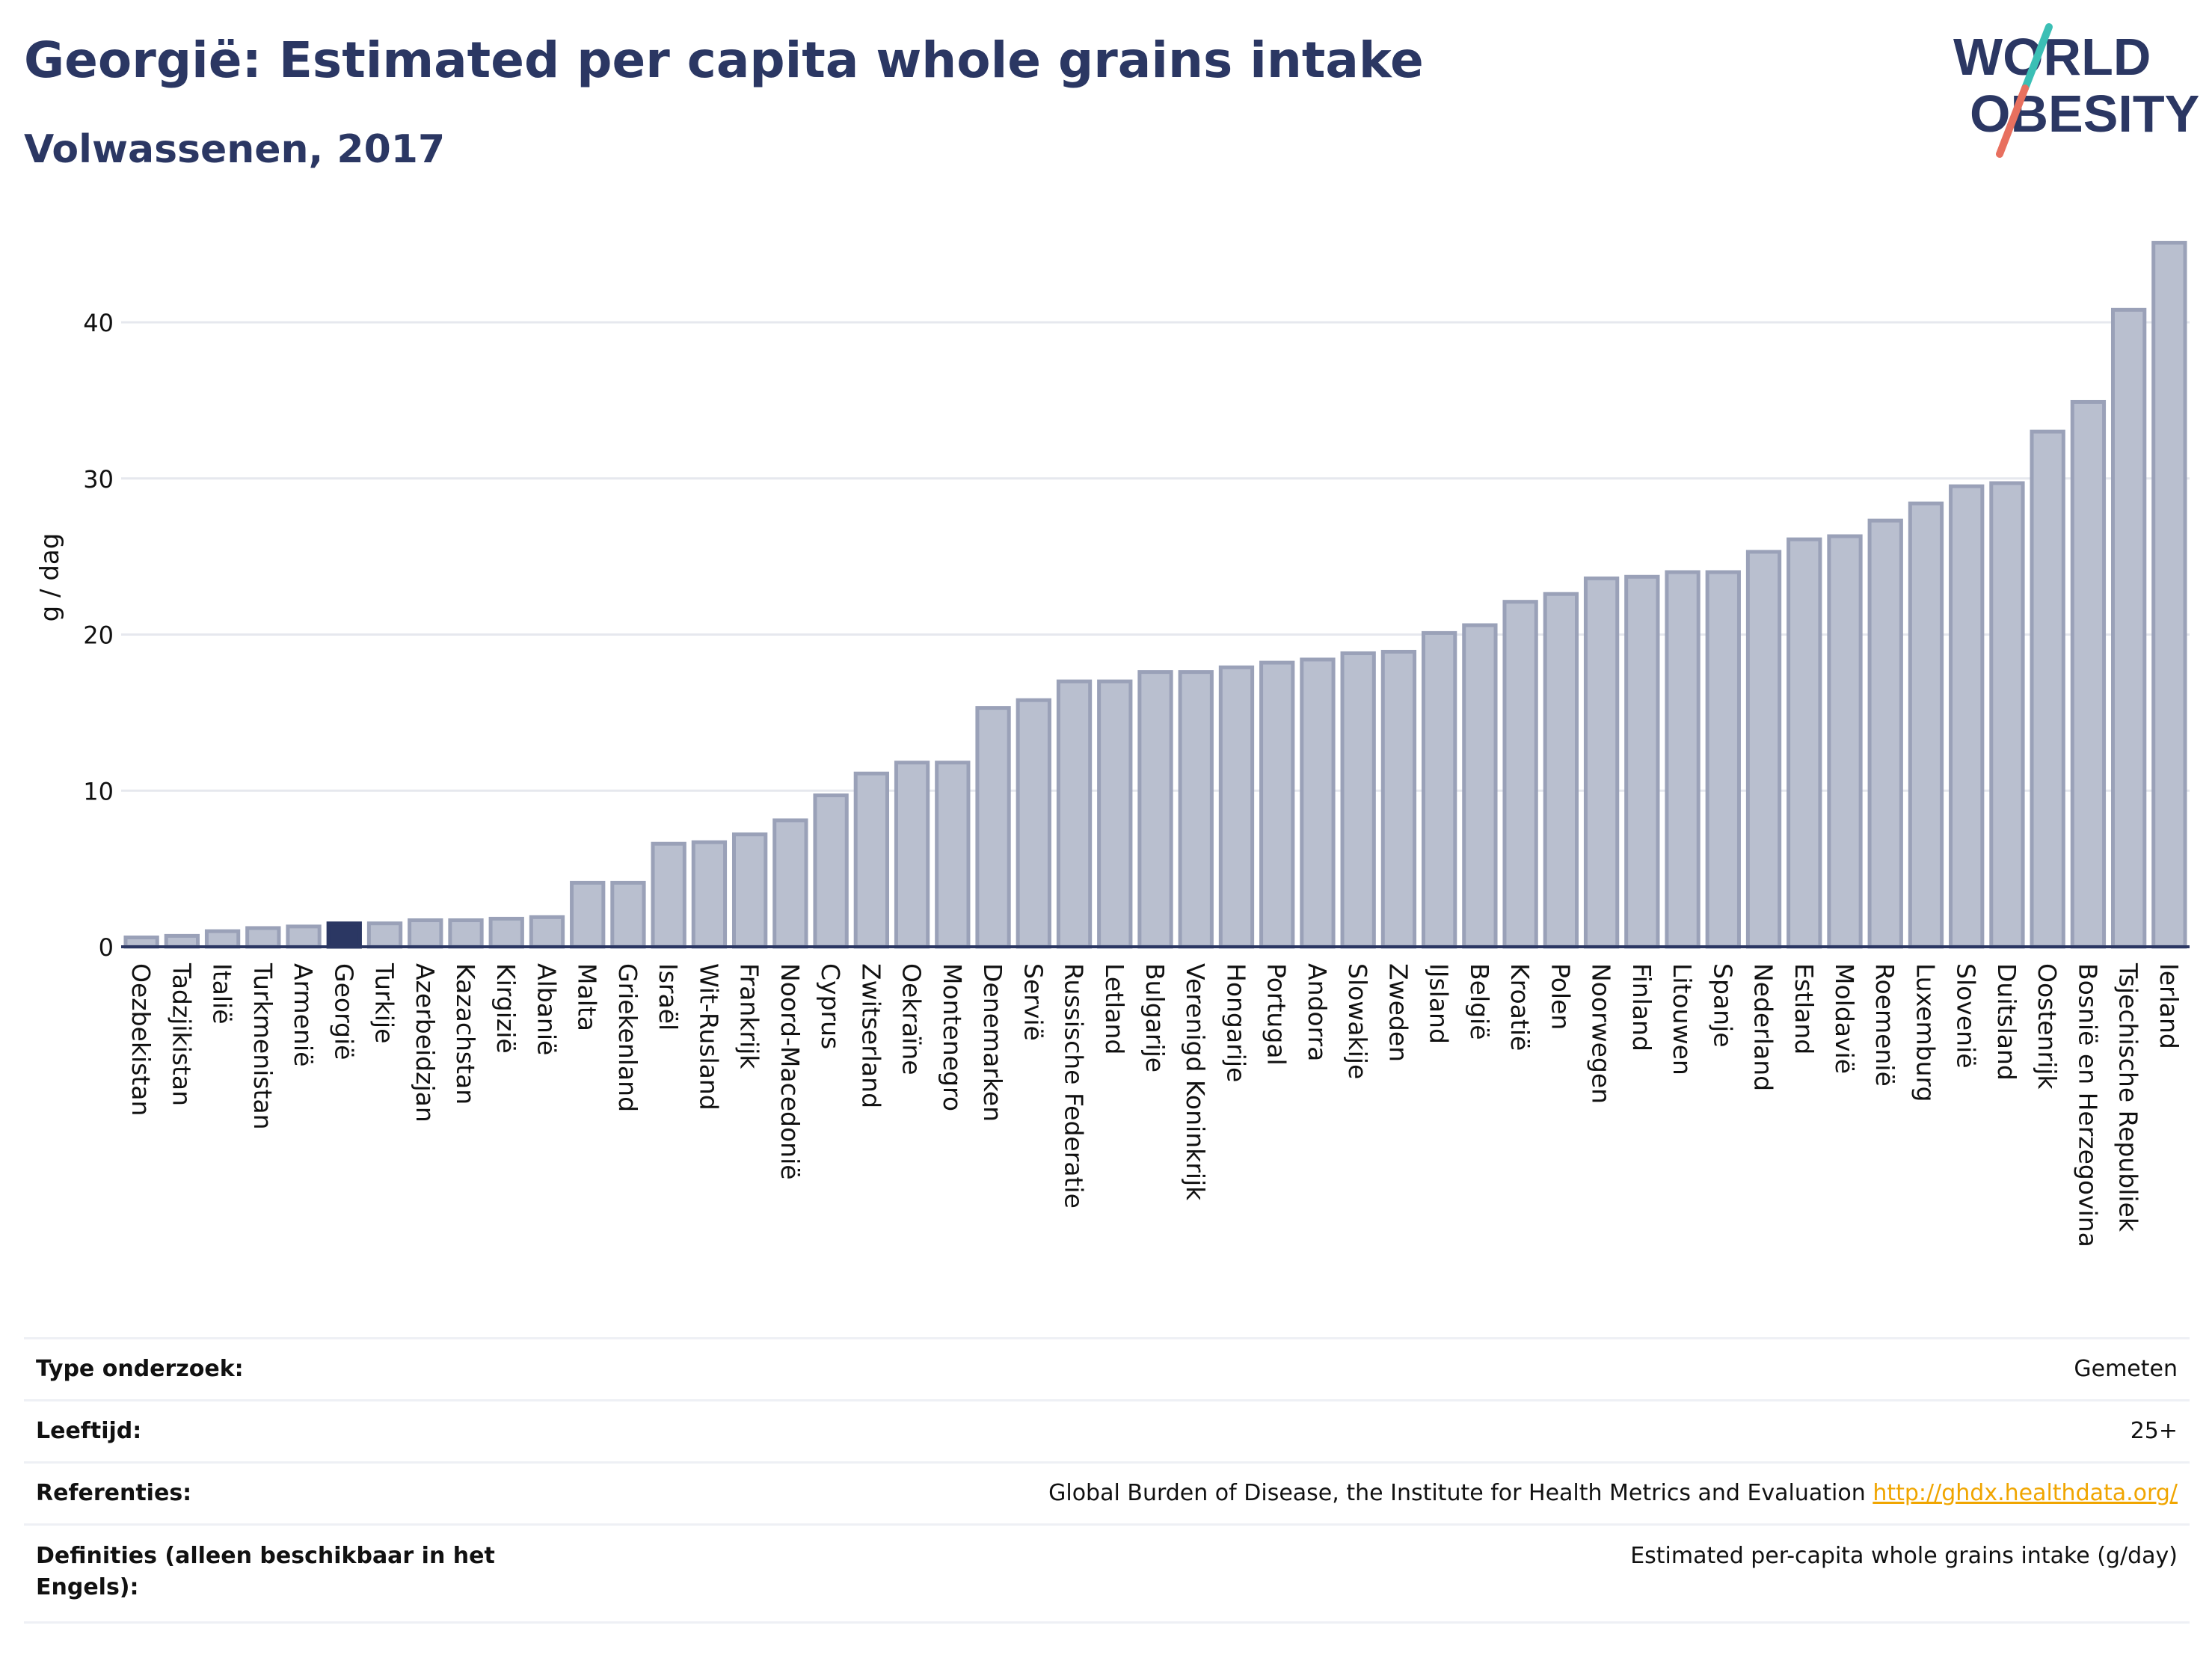 Image resolution: width=2212 pixels, height=1655 pixels. I want to click on x-tick-label: Italië, so click(222, 994).